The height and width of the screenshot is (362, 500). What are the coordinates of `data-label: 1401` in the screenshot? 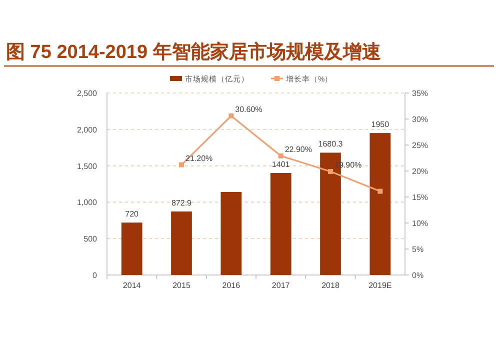 It's located at (281, 165).